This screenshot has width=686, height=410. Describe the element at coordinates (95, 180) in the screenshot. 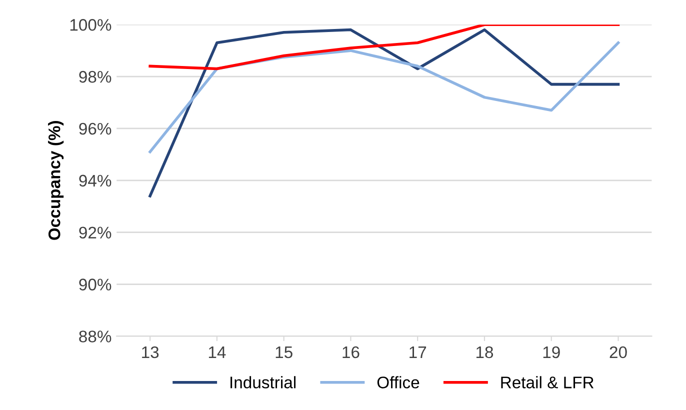

I see `y-tick-label: 94%` at that location.